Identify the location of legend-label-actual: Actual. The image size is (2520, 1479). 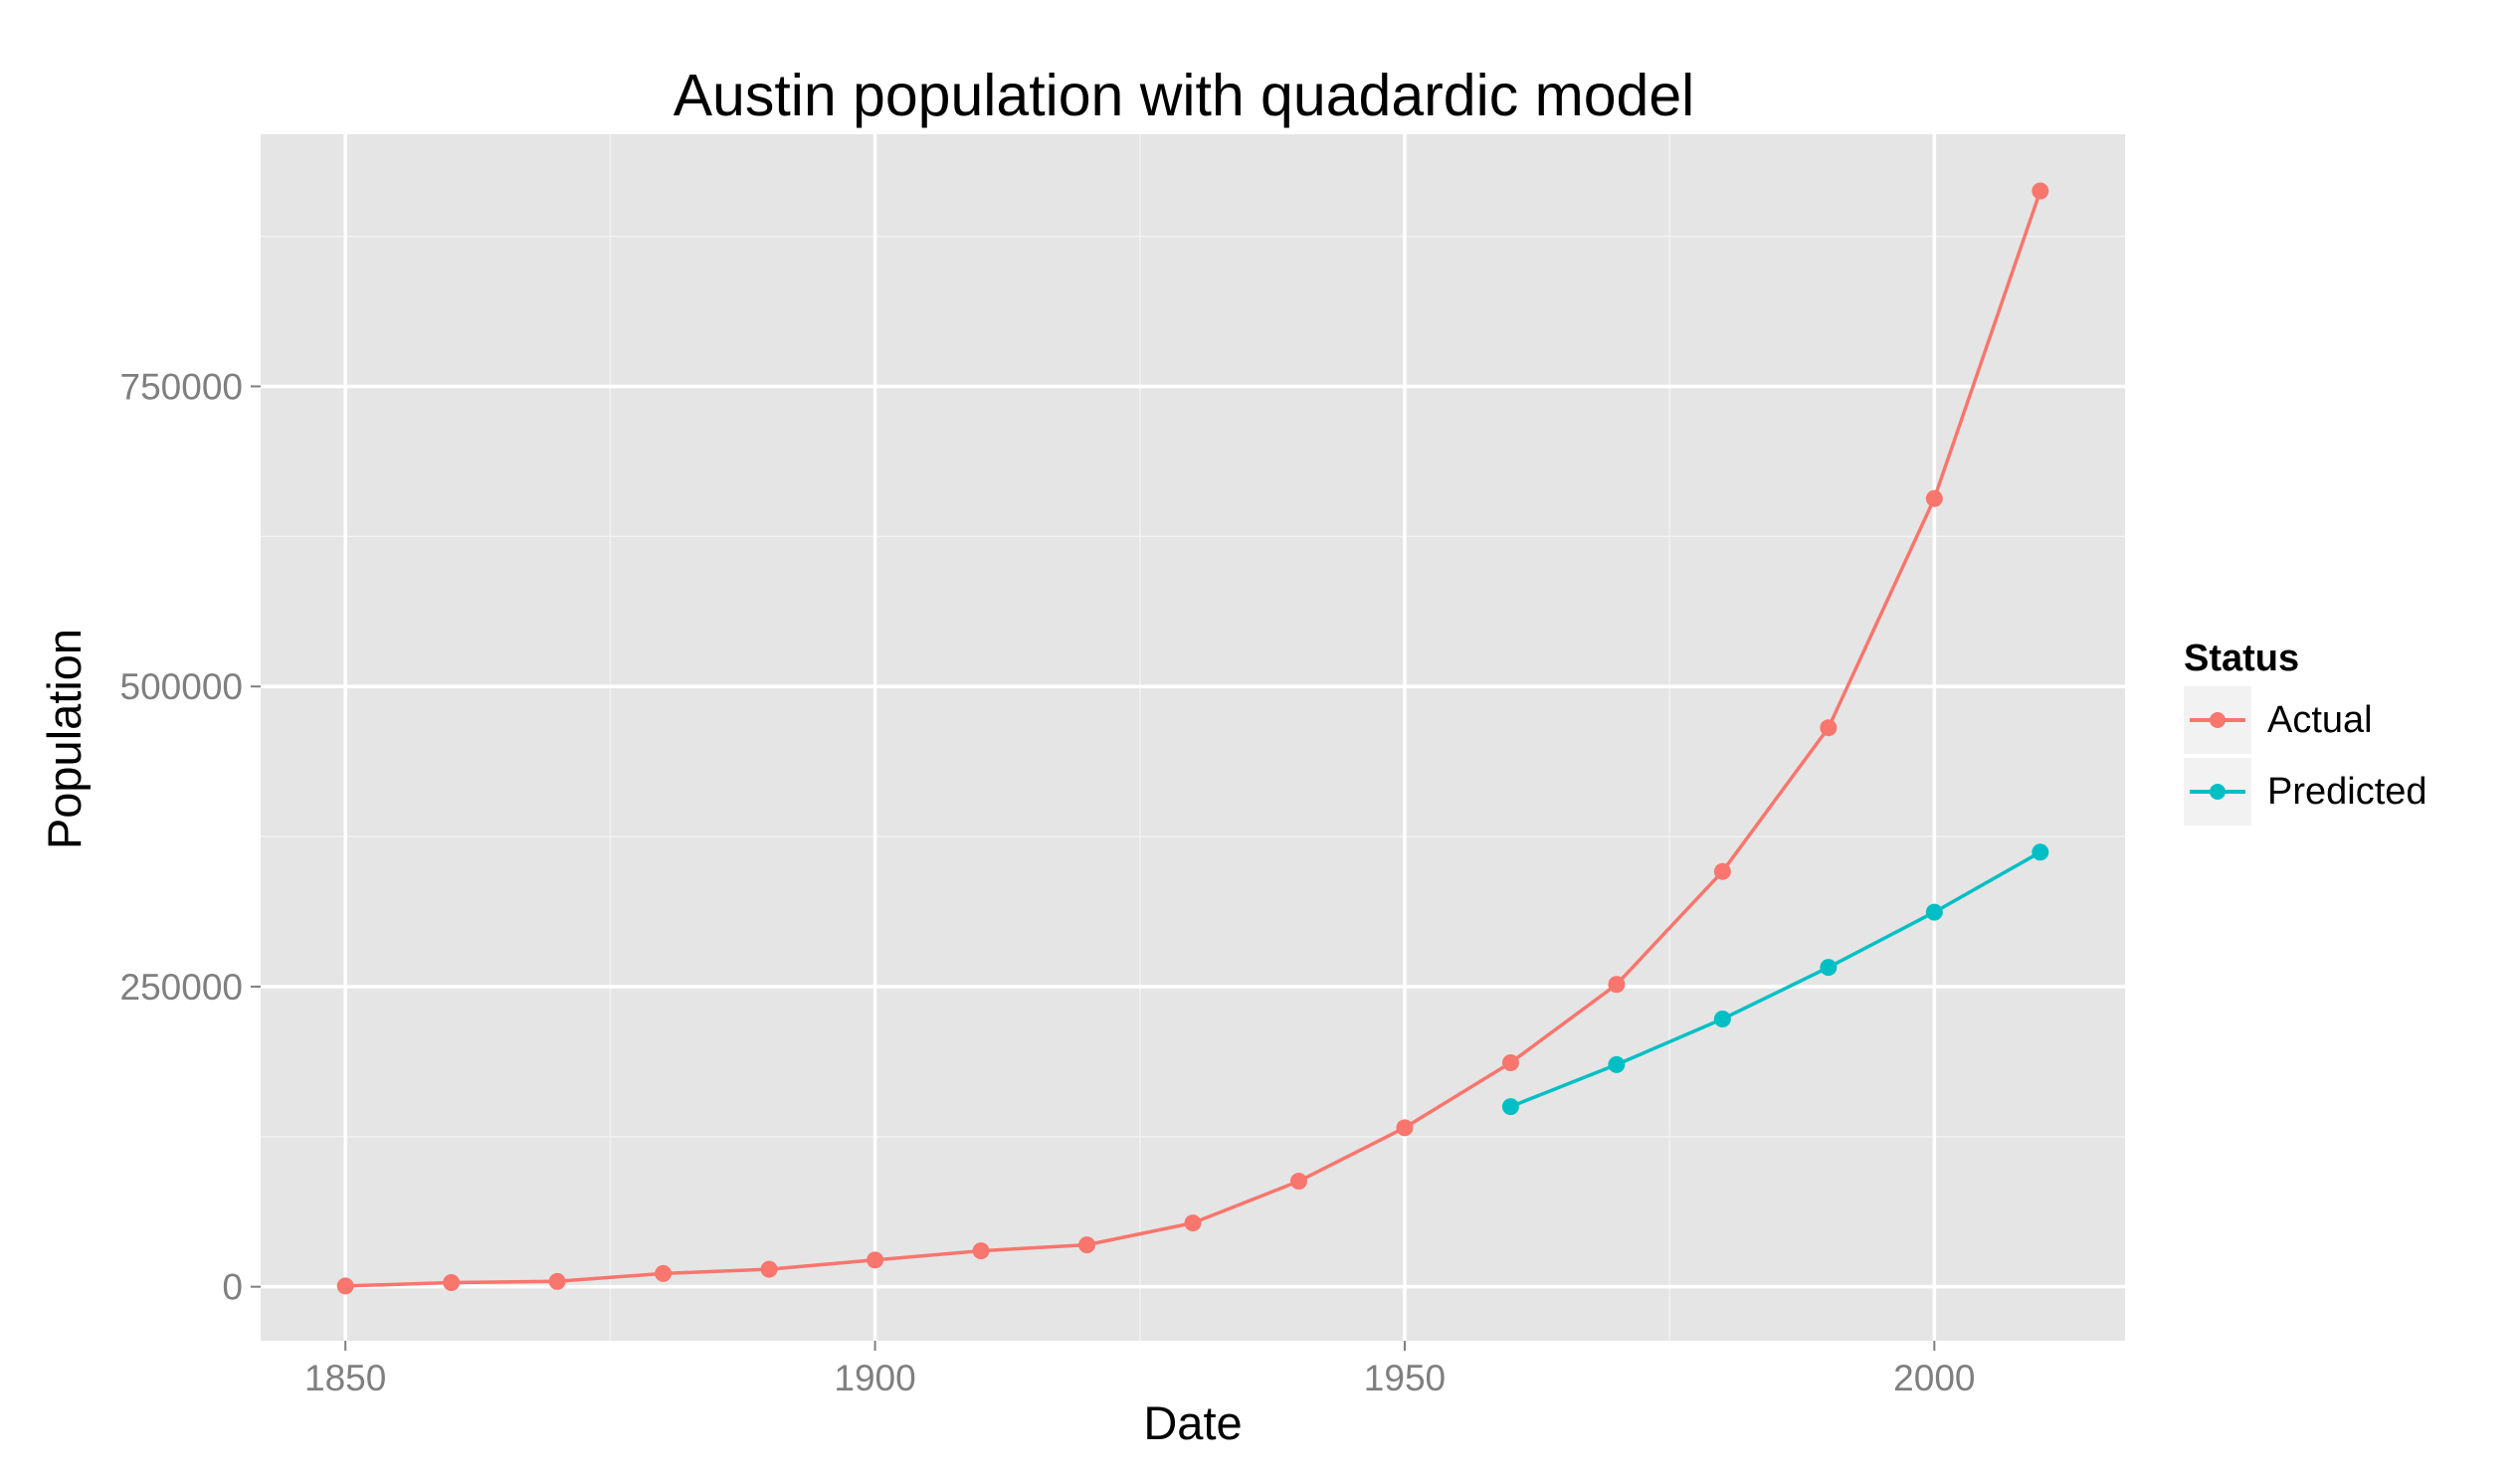
(2320, 720).